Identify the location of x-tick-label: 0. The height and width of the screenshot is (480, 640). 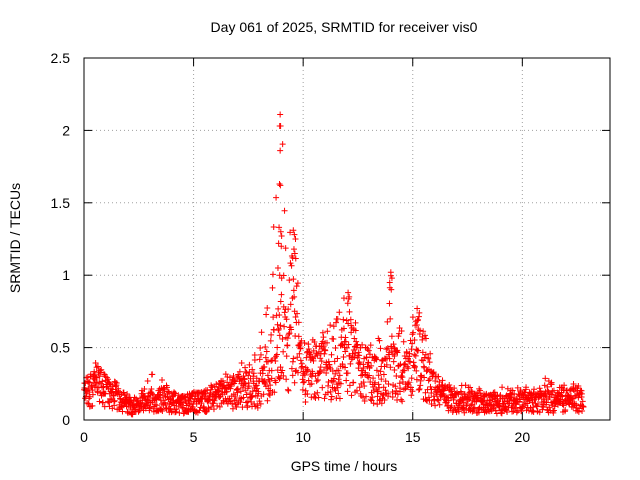
(84, 437).